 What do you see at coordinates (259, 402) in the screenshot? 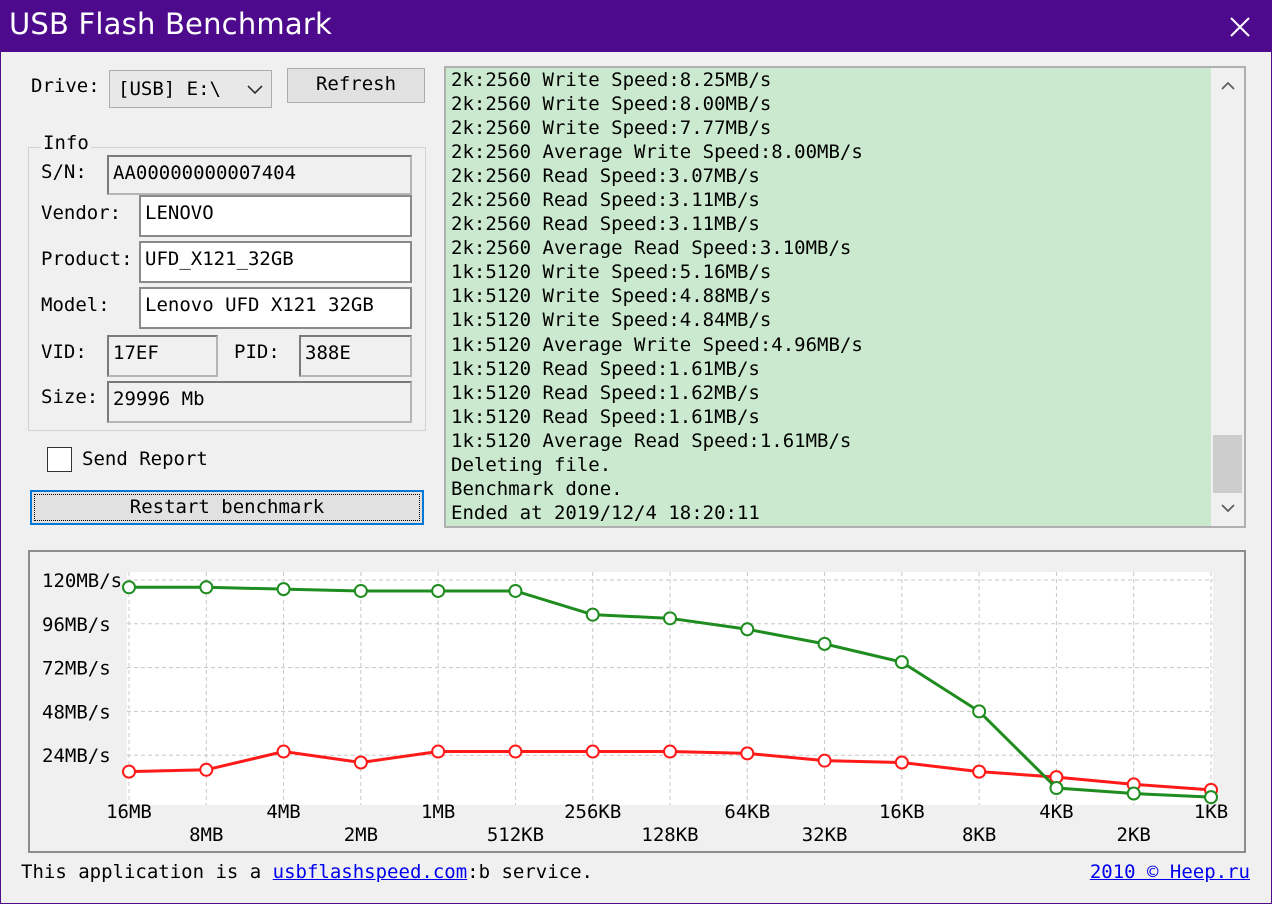
I see `size-field: 29996 Mb` at bounding box center [259, 402].